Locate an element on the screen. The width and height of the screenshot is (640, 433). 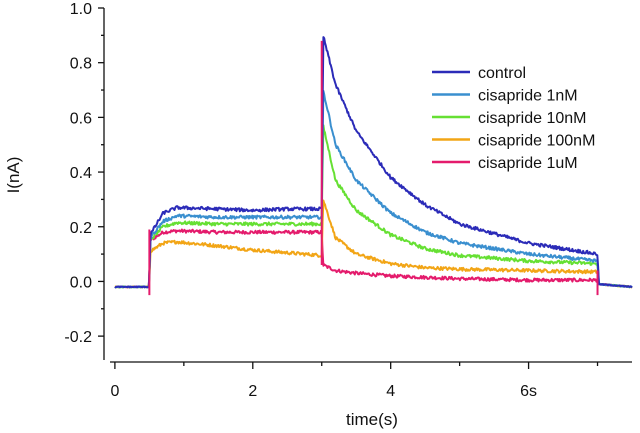
y-tick-label: 0.4 is located at coordinates (81, 173).